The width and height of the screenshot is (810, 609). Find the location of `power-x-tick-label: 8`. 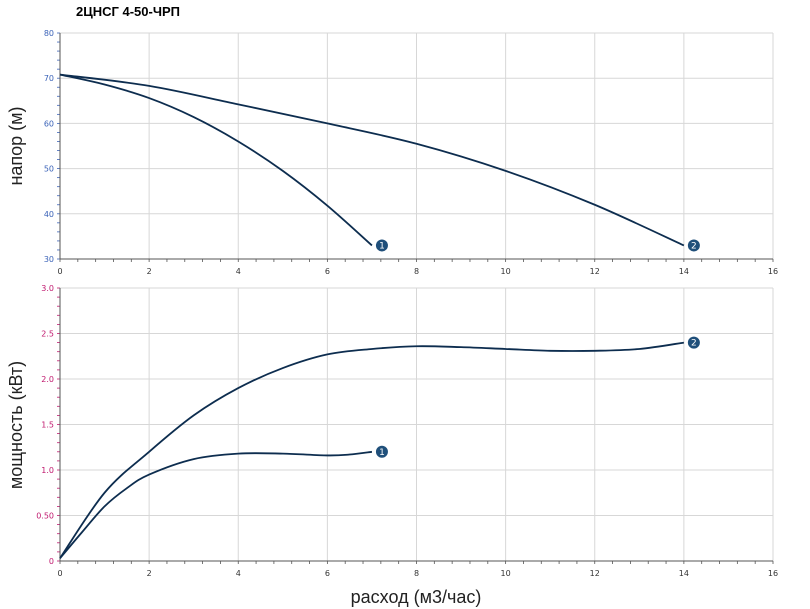

power-x-tick-label: 8 is located at coordinates (416, 573).